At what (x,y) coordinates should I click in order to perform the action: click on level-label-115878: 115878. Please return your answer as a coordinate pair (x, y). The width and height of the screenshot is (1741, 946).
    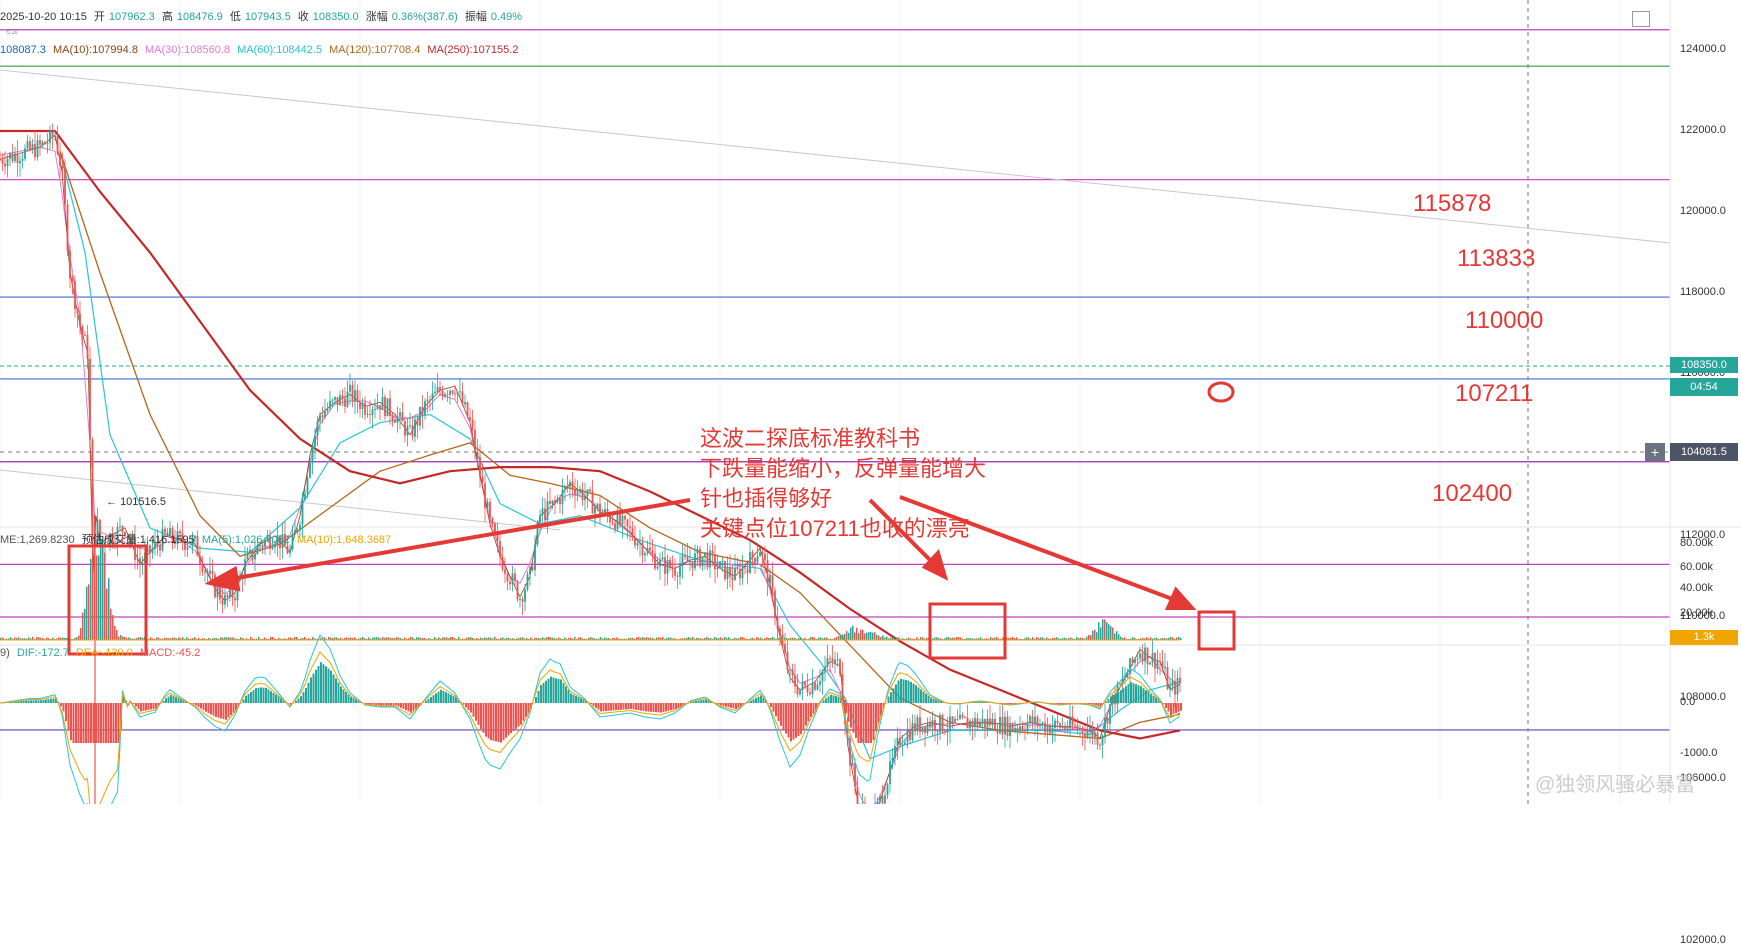
    Looking at the image, I should click on (1452, 203).